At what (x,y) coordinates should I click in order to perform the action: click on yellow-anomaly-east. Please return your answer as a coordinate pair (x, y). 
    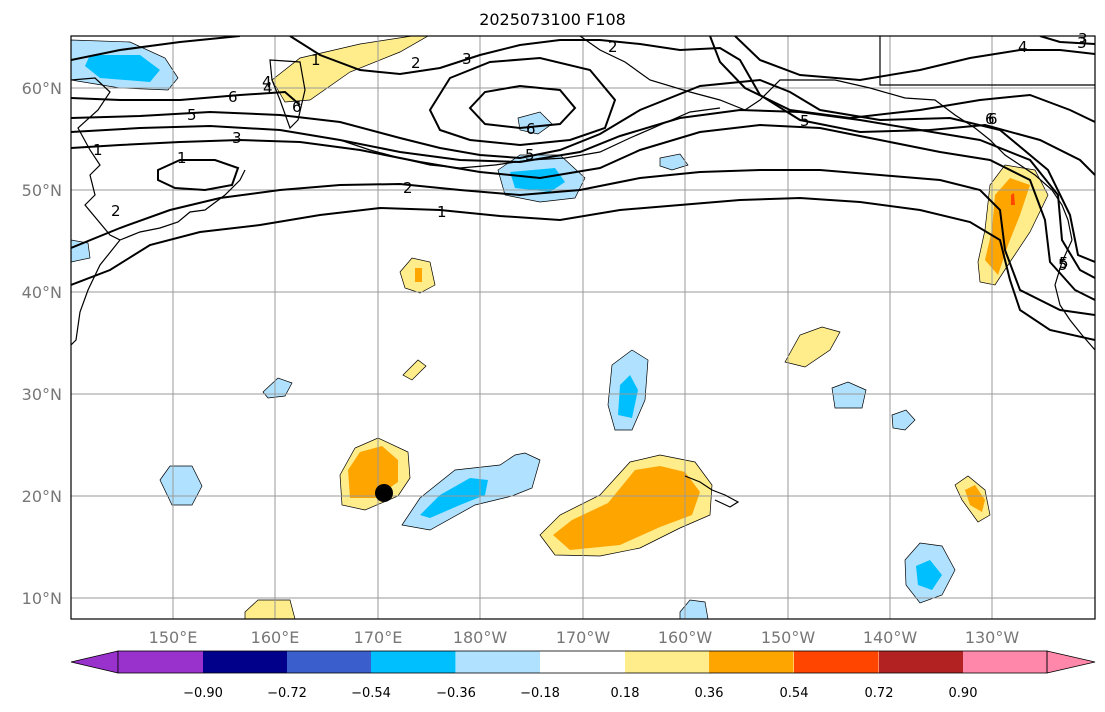
    Looking at the image, I should click on (812, 347).